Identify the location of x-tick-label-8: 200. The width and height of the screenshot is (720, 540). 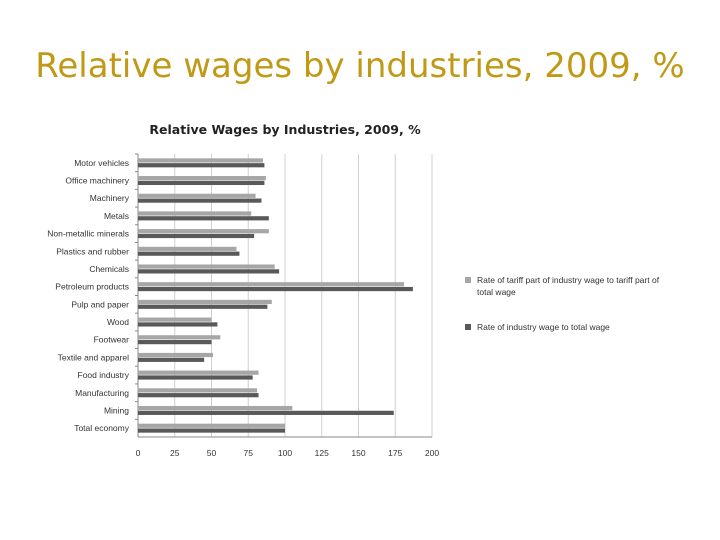
(432, 453).